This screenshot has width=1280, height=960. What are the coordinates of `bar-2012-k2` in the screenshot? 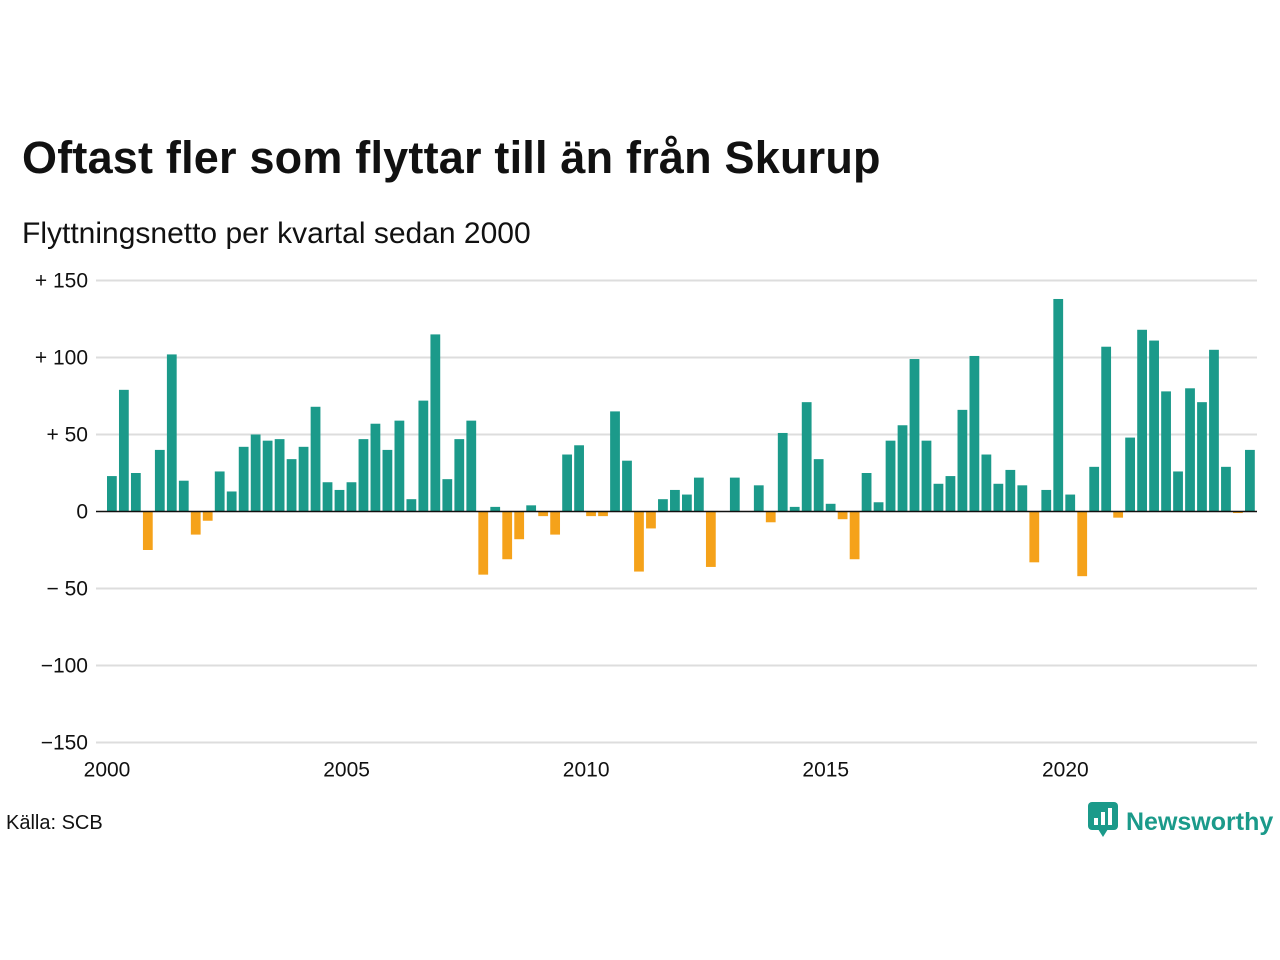 It's located at (698, 494).